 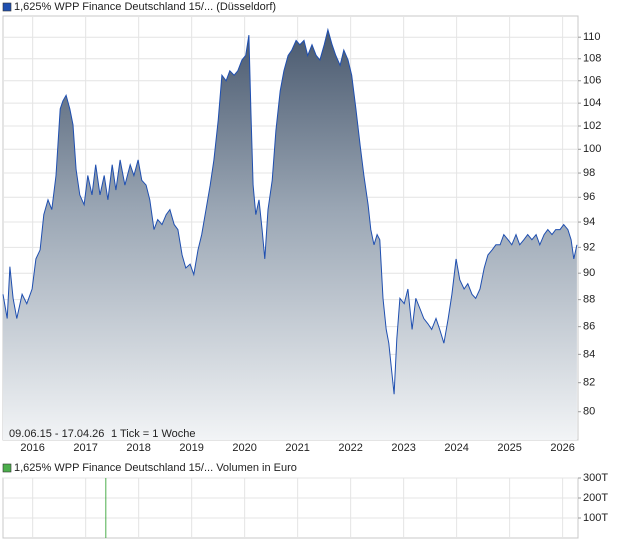 I want to click on y-tick-label: 96, so click(x=589, y=197).